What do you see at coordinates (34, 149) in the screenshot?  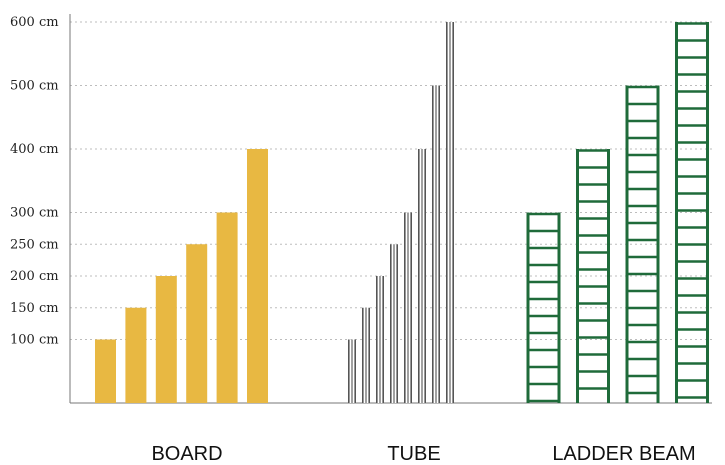 I see `y-tick-label: 400 cm` at bounding box center [34, 149].